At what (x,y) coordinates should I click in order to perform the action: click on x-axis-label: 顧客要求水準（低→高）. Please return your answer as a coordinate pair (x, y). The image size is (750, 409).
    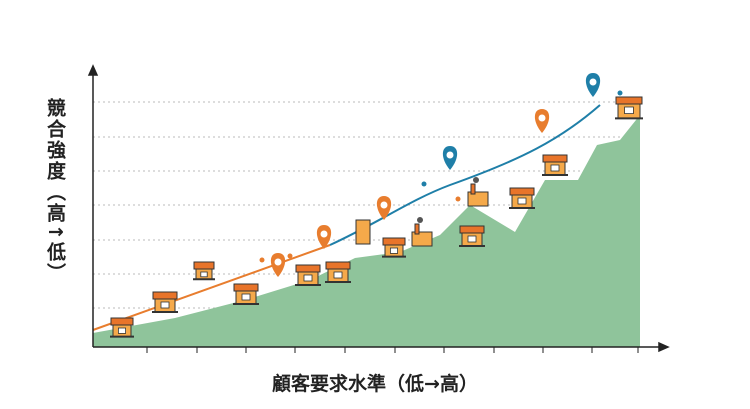
    Looking at the image, I should click on (375, 384).